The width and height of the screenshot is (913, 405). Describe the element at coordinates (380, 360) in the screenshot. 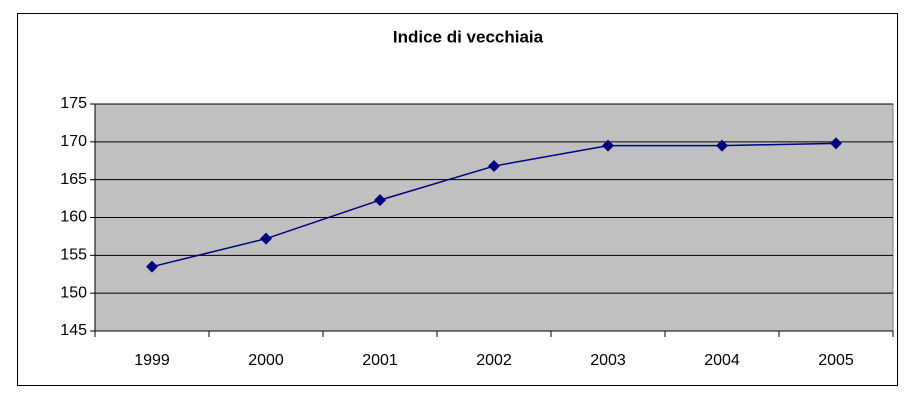

I see `x-tick-label: 2001` at that location.